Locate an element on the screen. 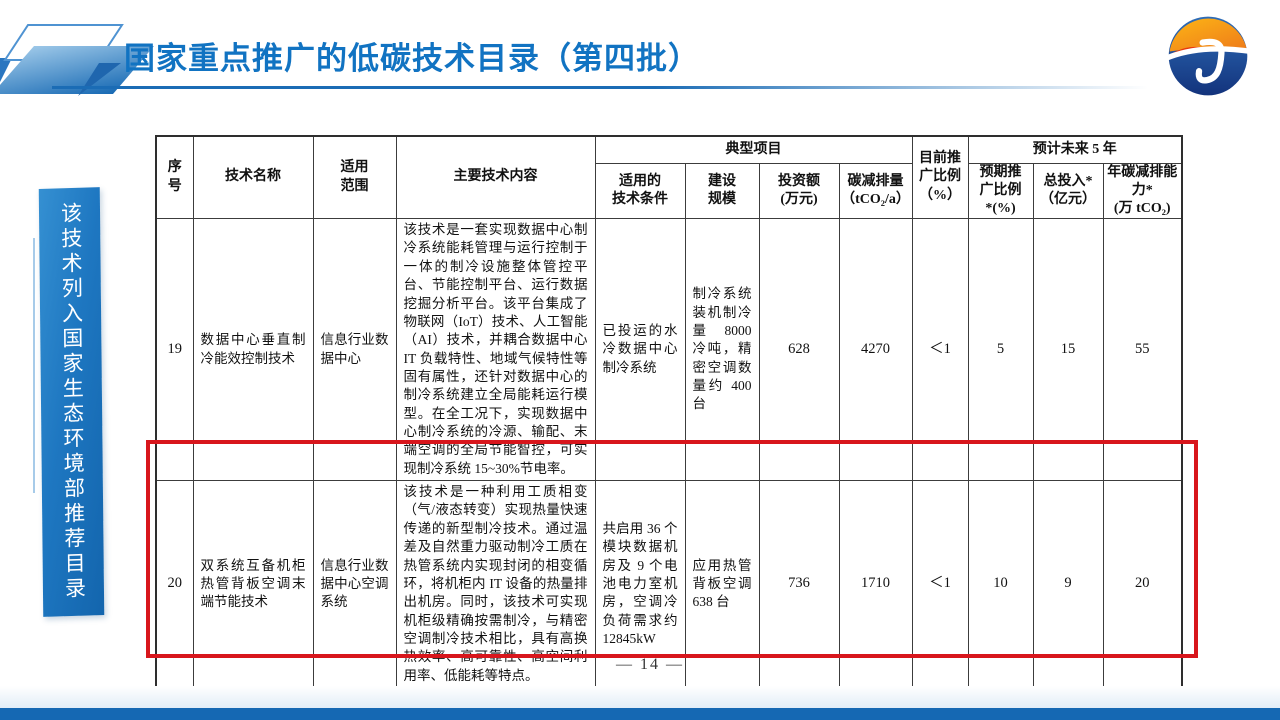 The height and width of the screenshot is (720, 1280). corner-decoration is located at coordinates (77, 60).